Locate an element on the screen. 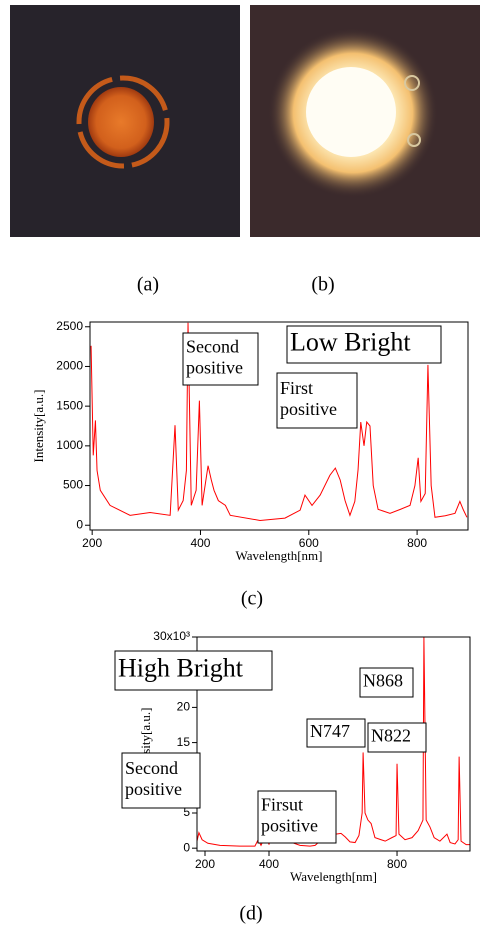 Image resolution: width=496 pixels, height=929 pixels. annotation: Low Bright is located at coordinates (350, 341).